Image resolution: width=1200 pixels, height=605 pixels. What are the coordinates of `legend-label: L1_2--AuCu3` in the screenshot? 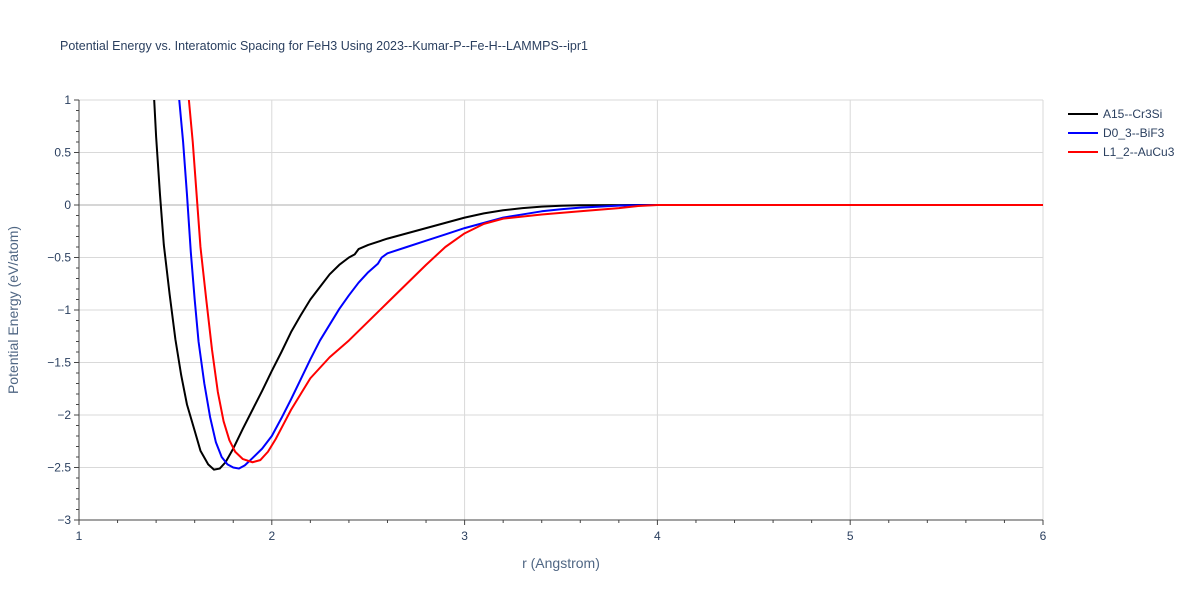 It's located at (1139, 152).